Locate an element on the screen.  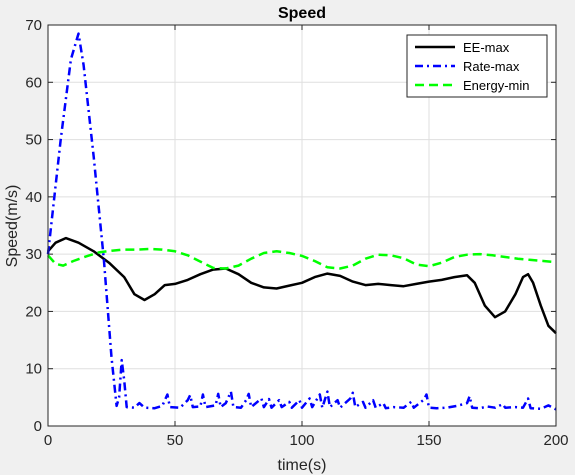
y-tick-label: 20 is located at coordinates (33, 311).